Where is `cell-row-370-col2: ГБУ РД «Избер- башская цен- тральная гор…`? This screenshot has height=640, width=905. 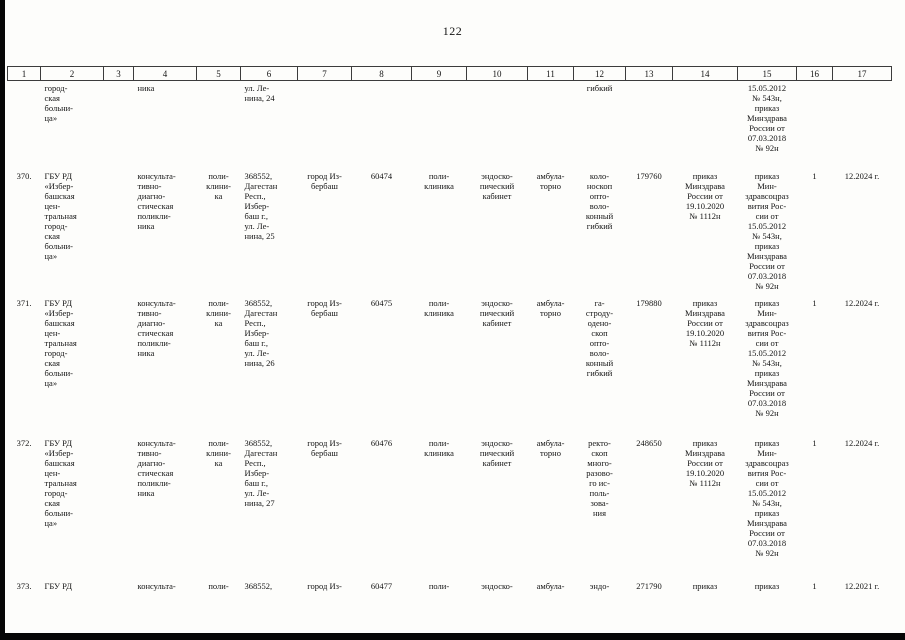 cell-row-370-col2: ГБУ РД «Избер- башская цен- тральная гор… is located at coordinates (60, 215).